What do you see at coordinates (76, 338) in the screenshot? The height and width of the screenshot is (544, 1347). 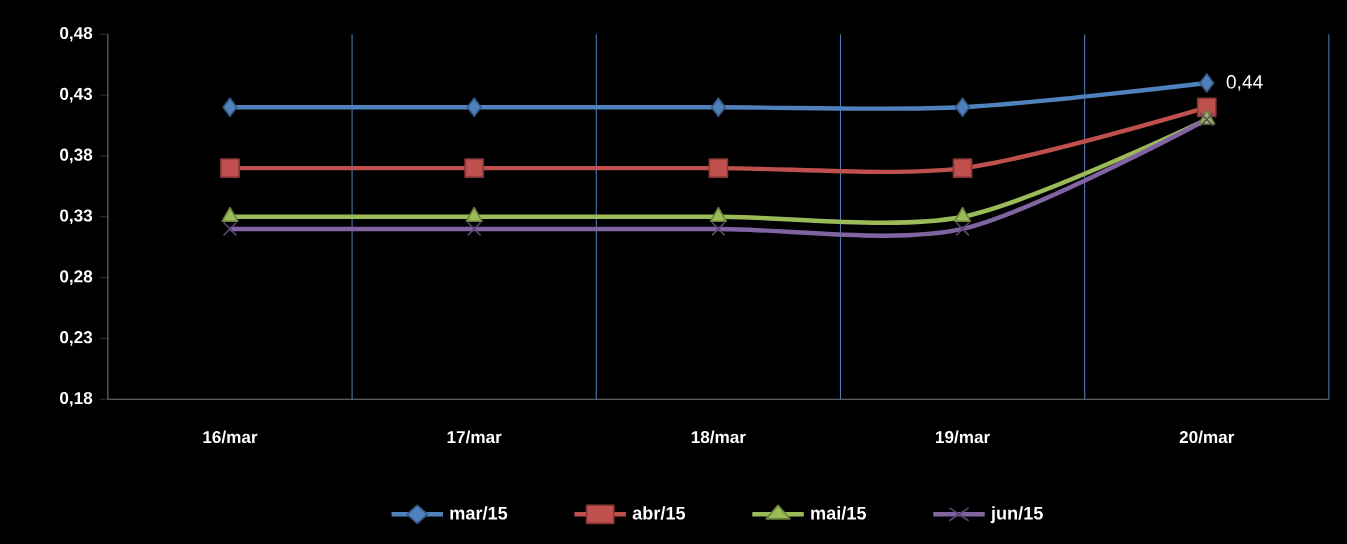 I see `y-tick-label: 0,23` at bounding box center [76, 338].